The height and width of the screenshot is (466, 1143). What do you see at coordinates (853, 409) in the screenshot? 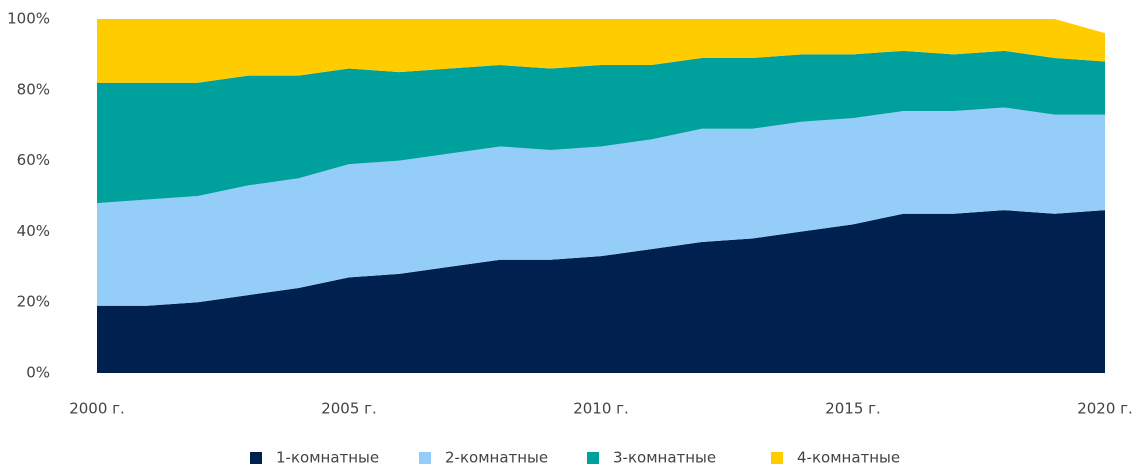
I see `x-tick-label: 2015 г.` at bounding box center [853, 409].